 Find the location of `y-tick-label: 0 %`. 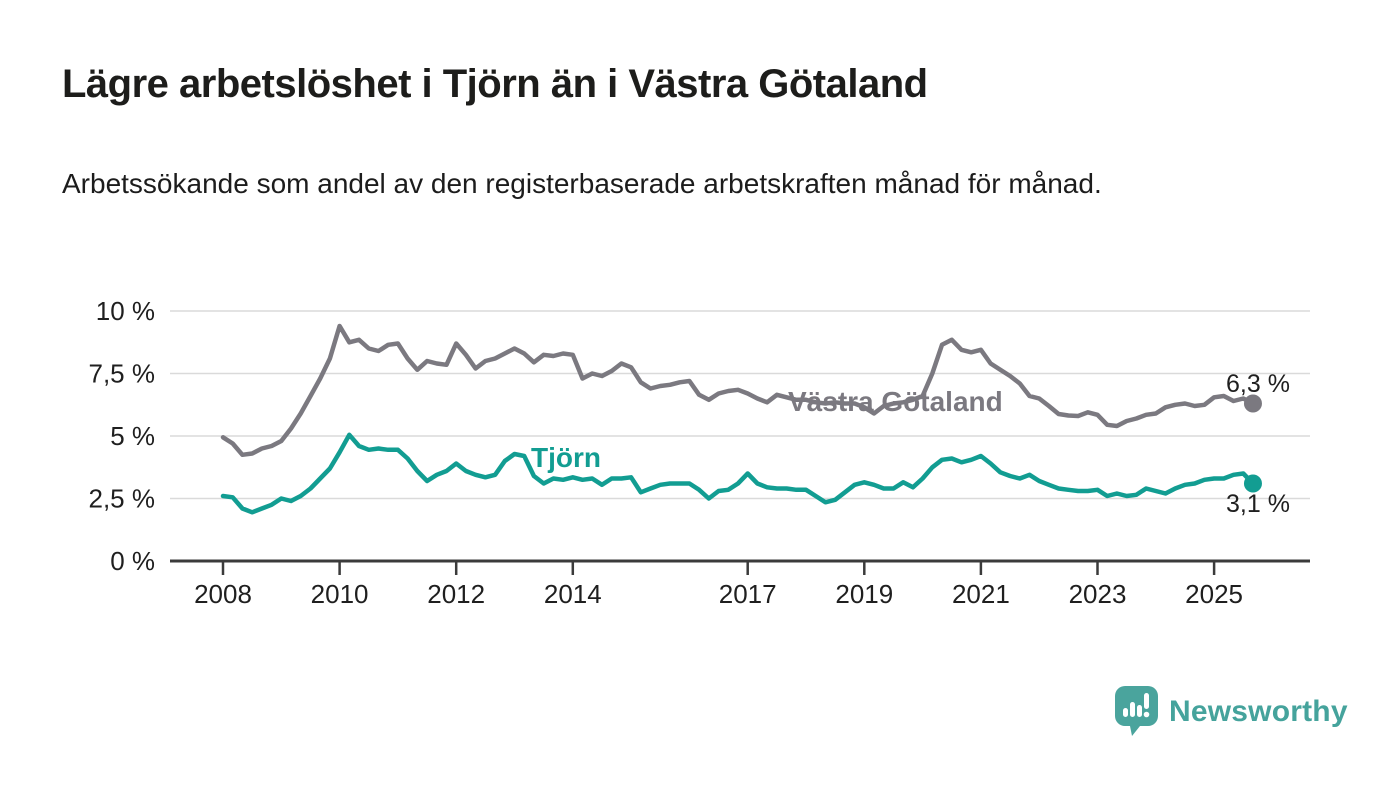

y-tick-label: 0 % is located at coordinates (132, 561).